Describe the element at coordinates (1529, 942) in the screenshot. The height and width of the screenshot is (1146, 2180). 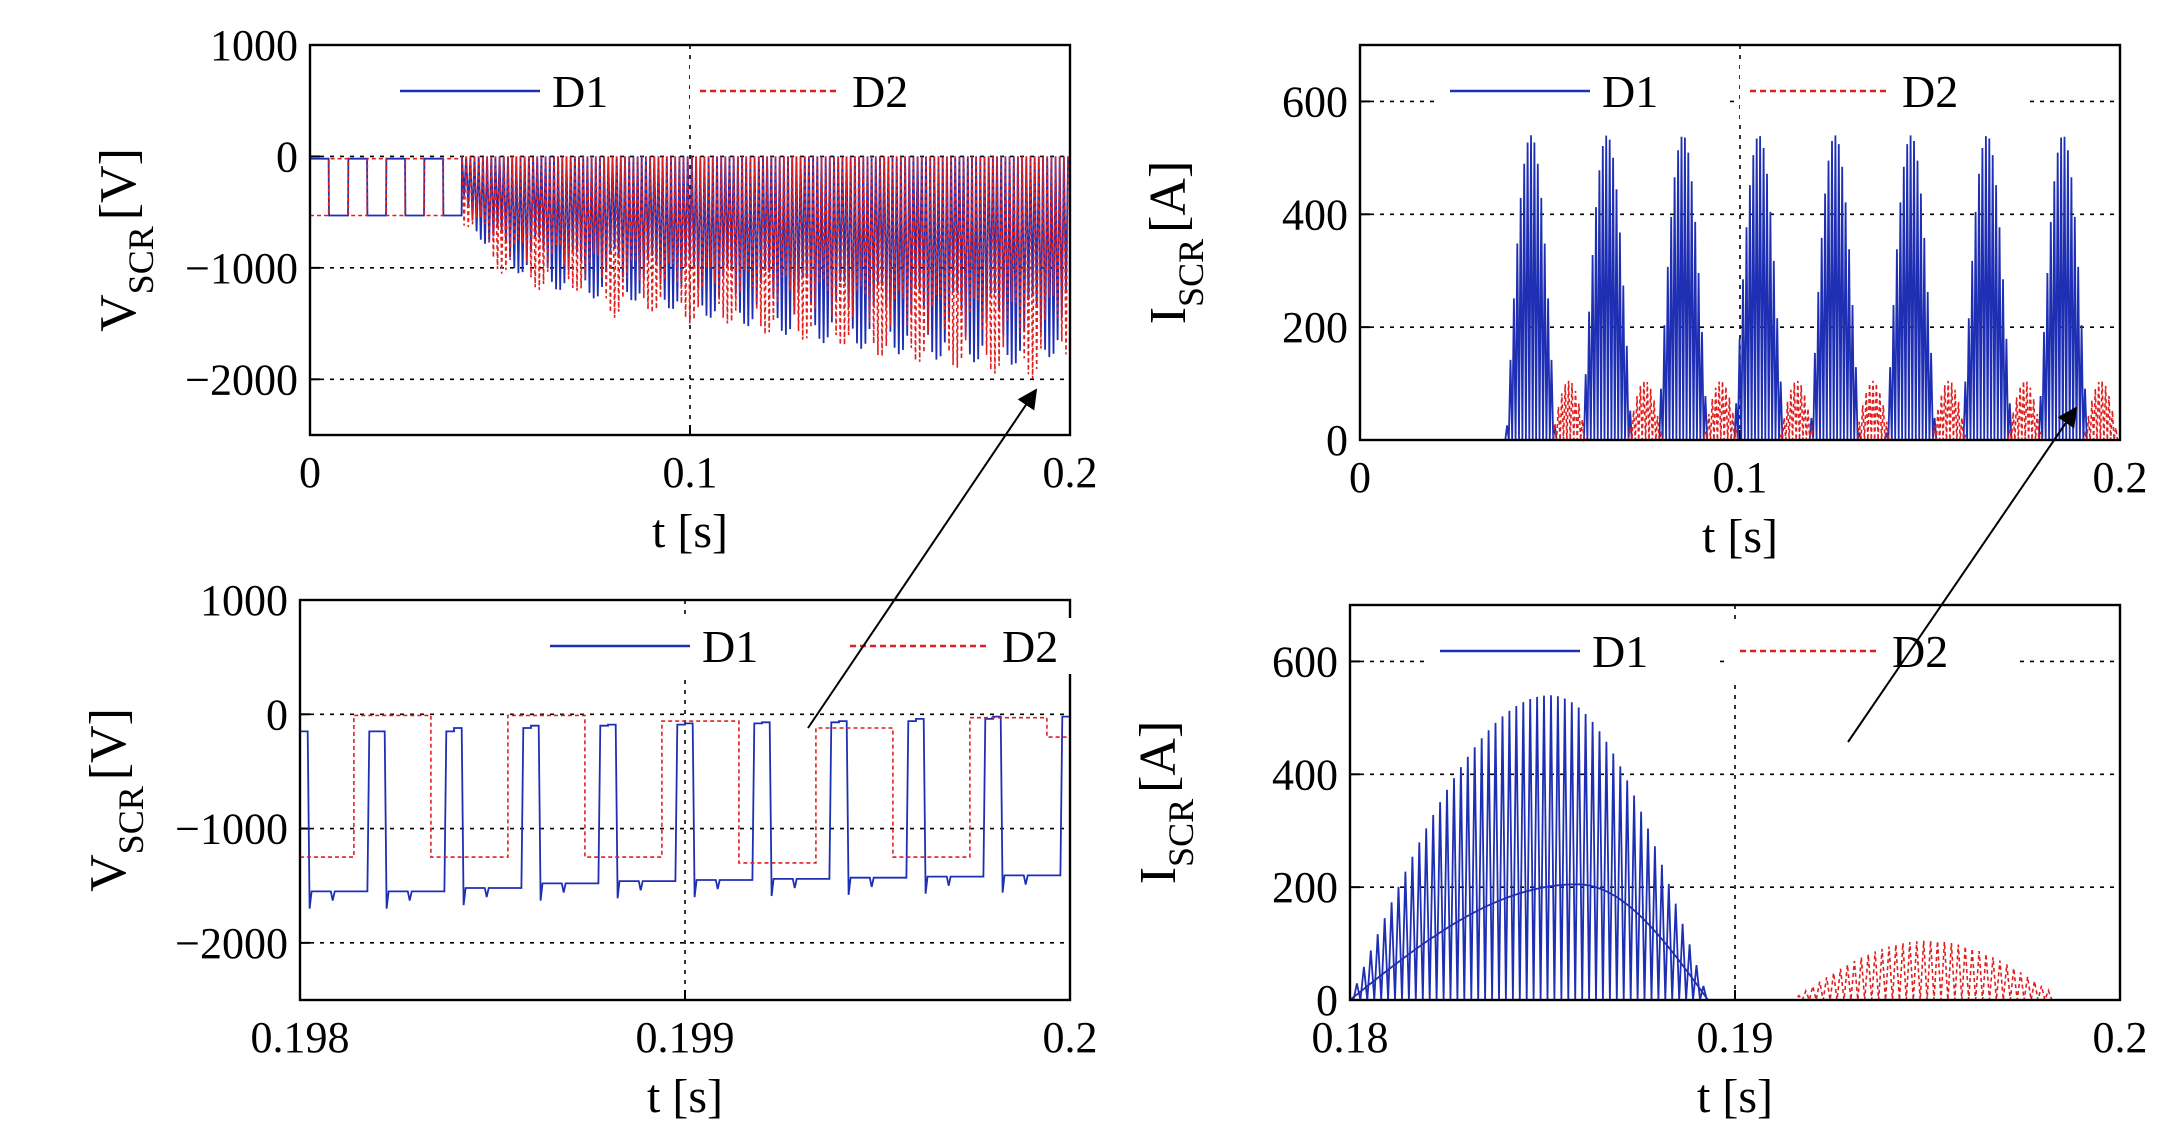
I see `series-d1-mean` at that location.